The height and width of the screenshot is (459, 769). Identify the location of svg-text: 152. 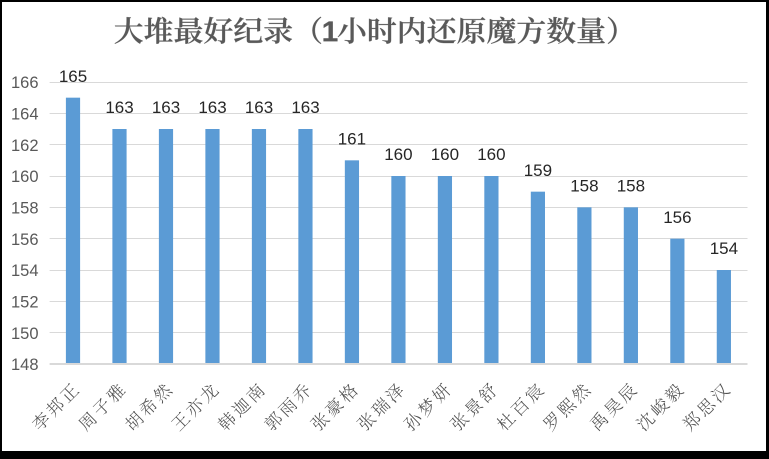
(25, 303).